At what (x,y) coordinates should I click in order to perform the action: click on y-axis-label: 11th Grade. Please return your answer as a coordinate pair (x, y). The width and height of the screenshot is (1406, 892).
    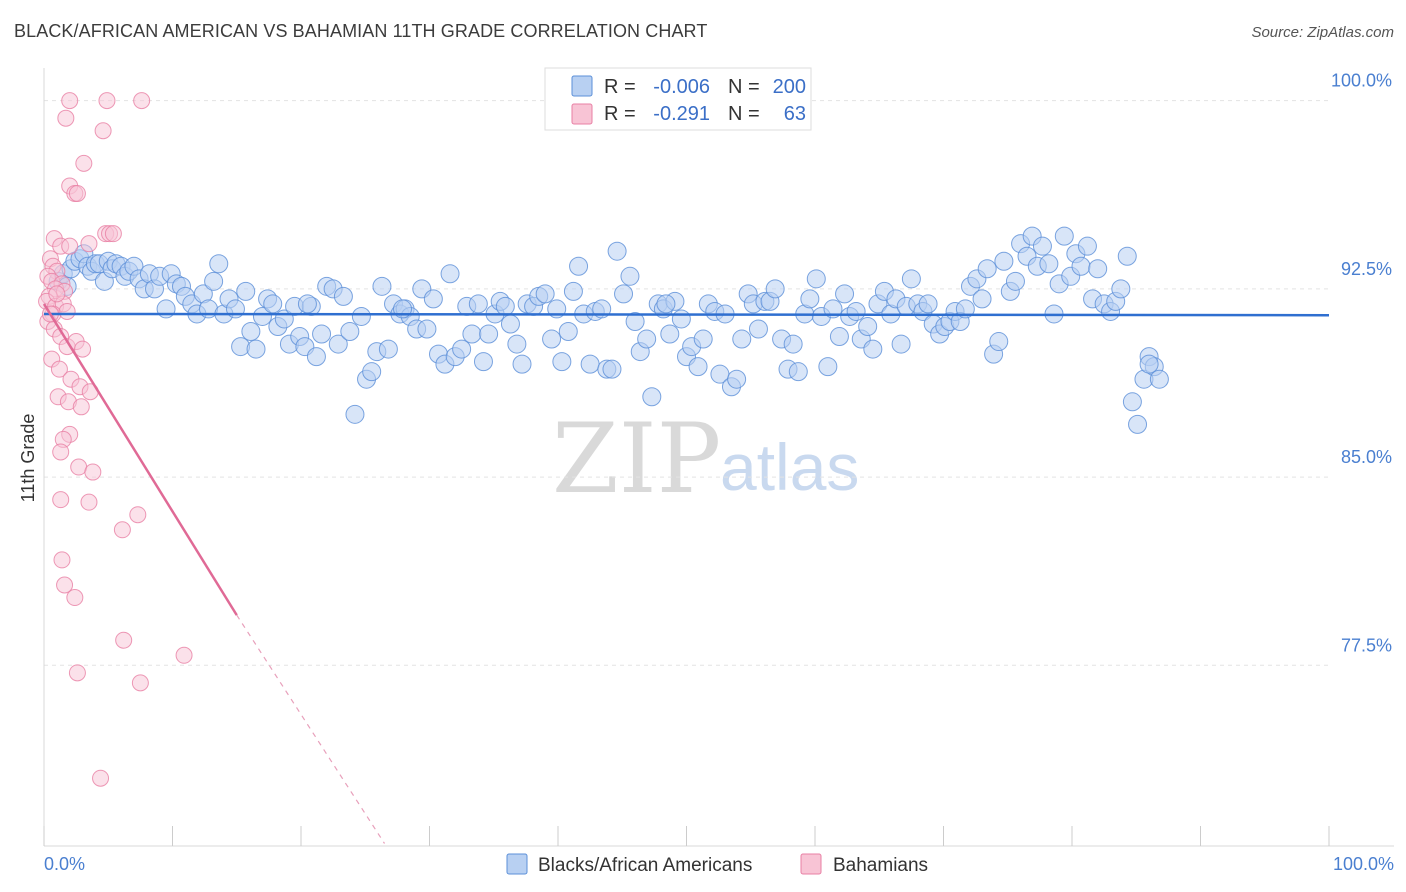
    Looking at the image, I should click on (28, 458).